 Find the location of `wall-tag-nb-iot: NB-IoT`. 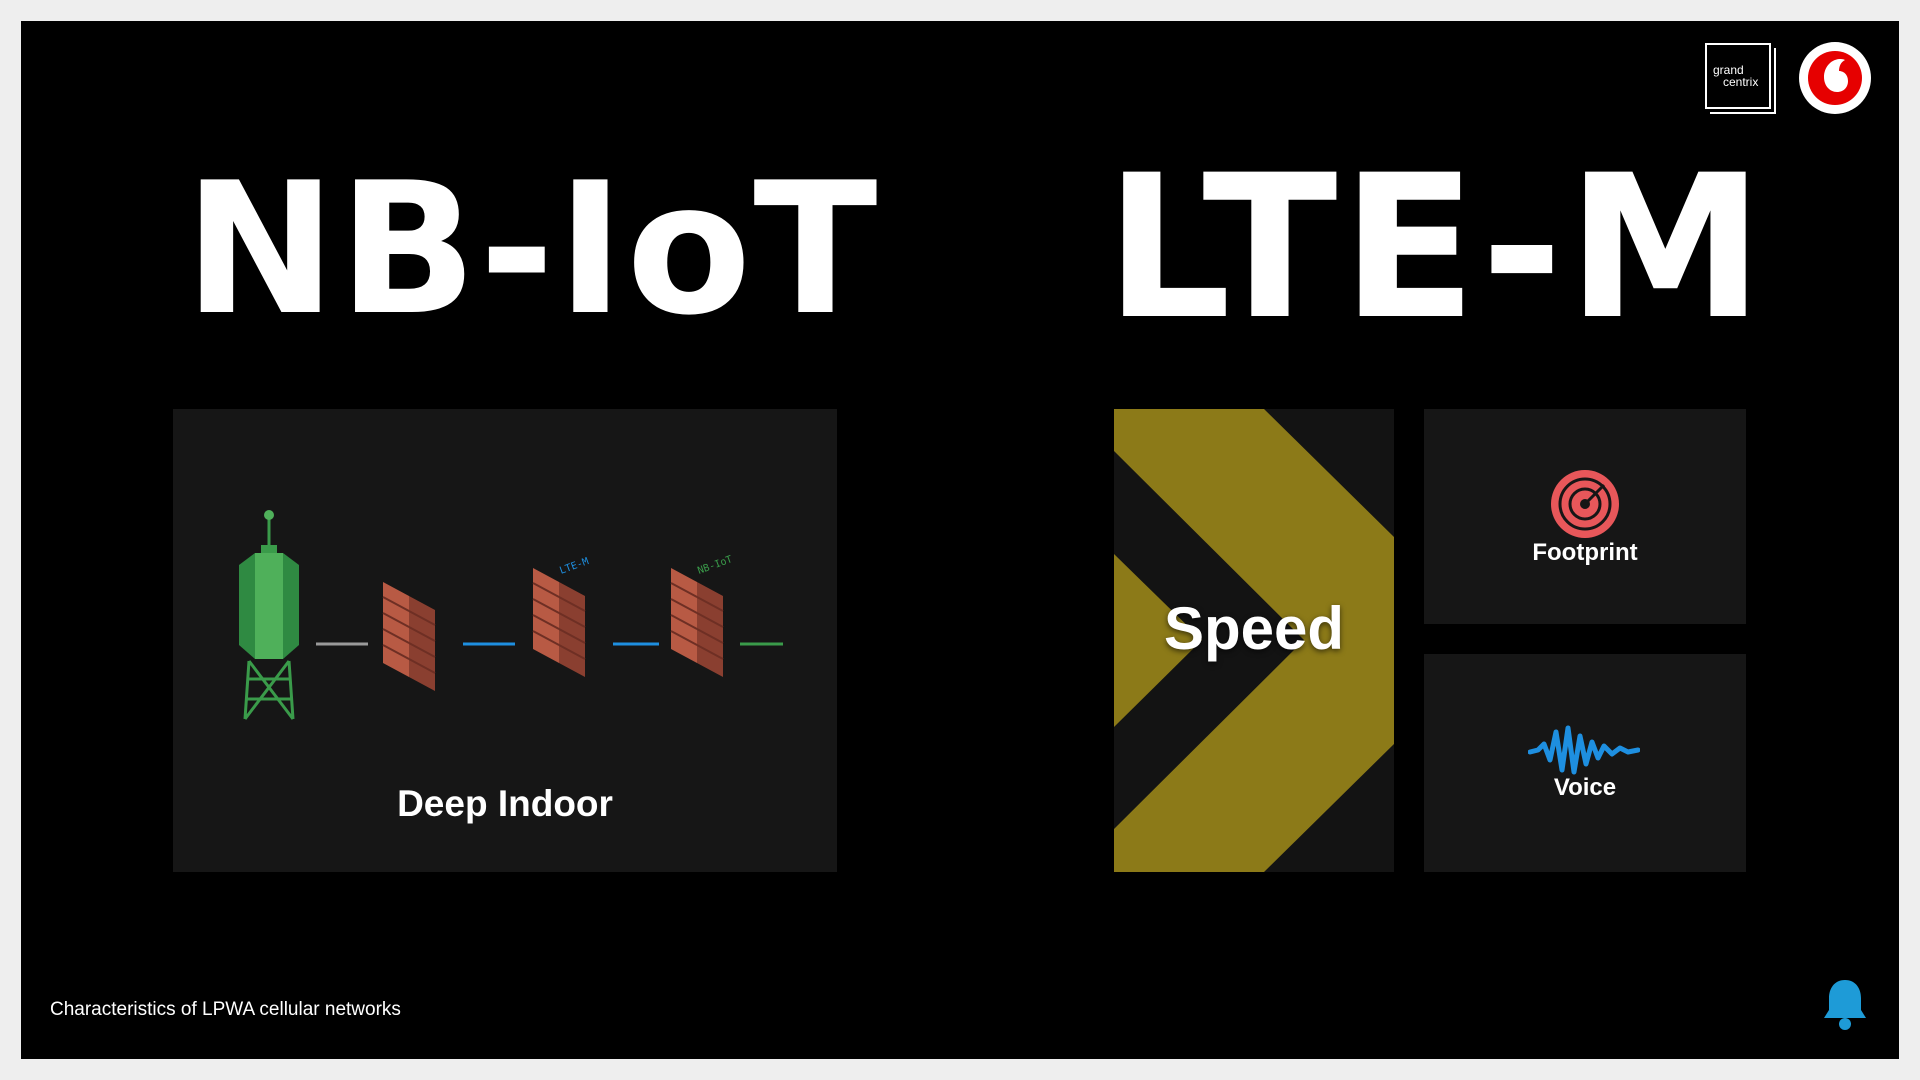

wall-tag-nb-iot: NB-IoT is located at coordinates (715, 565).